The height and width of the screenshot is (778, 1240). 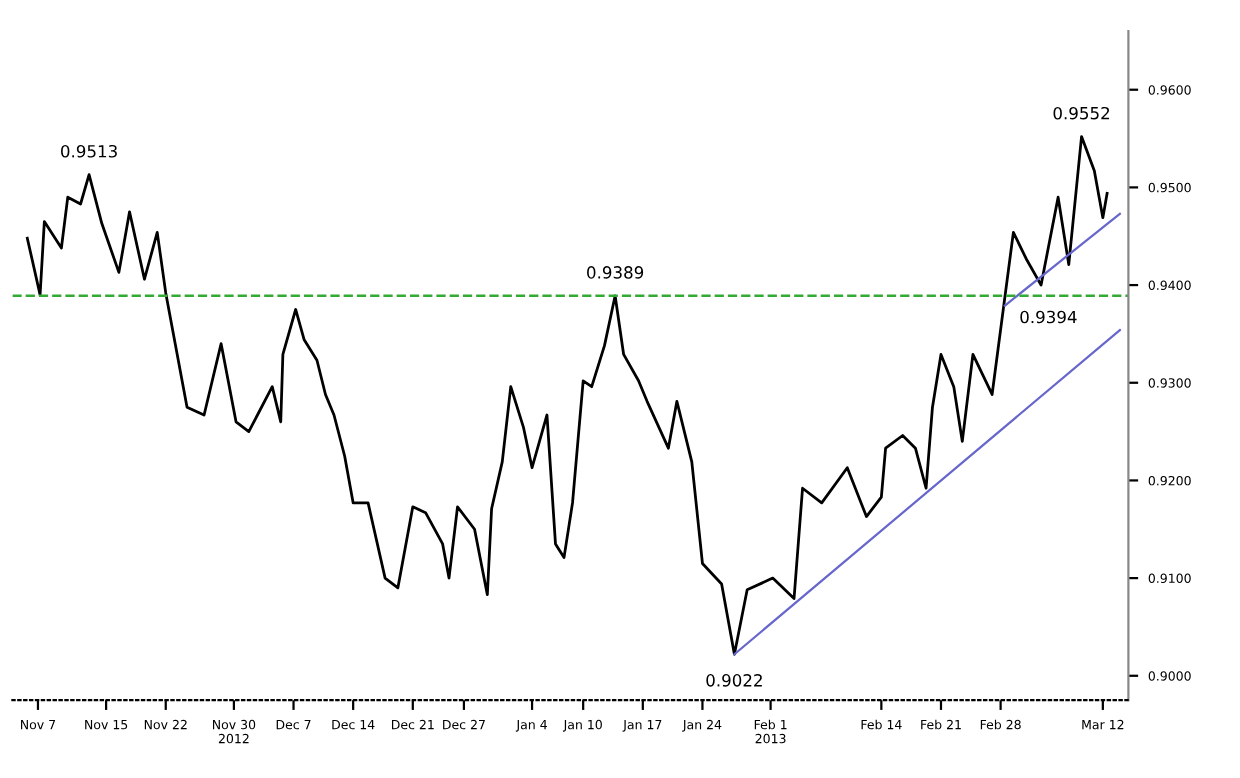 I want to click on annotation: 0.9513, so click(x=89, y=151).